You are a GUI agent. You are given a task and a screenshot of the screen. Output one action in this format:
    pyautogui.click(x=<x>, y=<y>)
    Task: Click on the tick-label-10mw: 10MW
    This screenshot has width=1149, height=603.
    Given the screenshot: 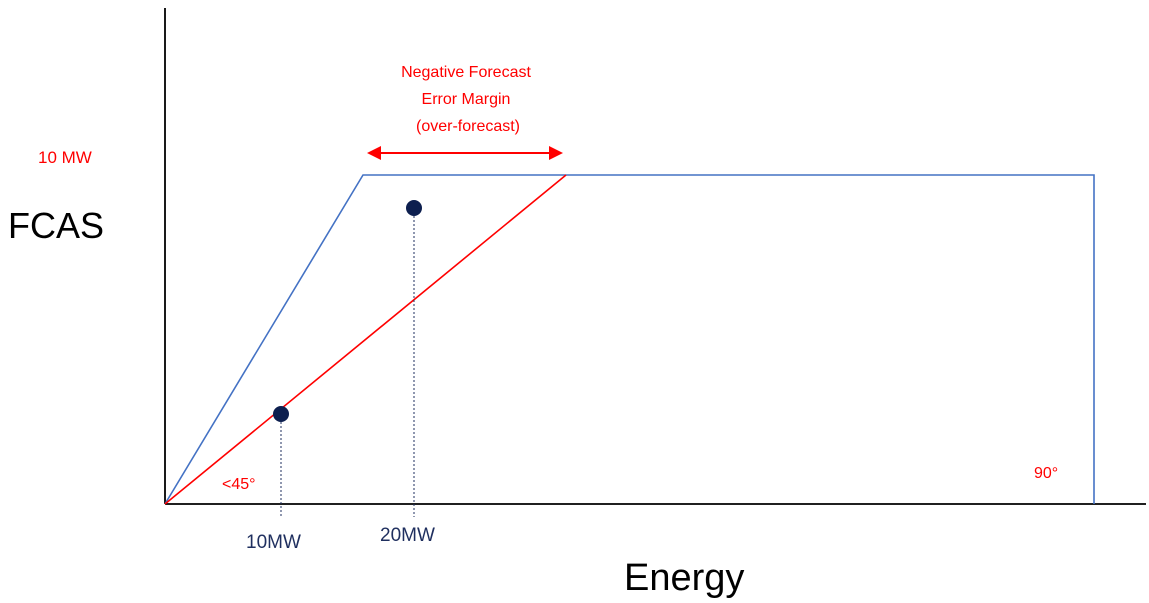 What is the action you would take?
    pyautogui.click(x=273, y=542)
    